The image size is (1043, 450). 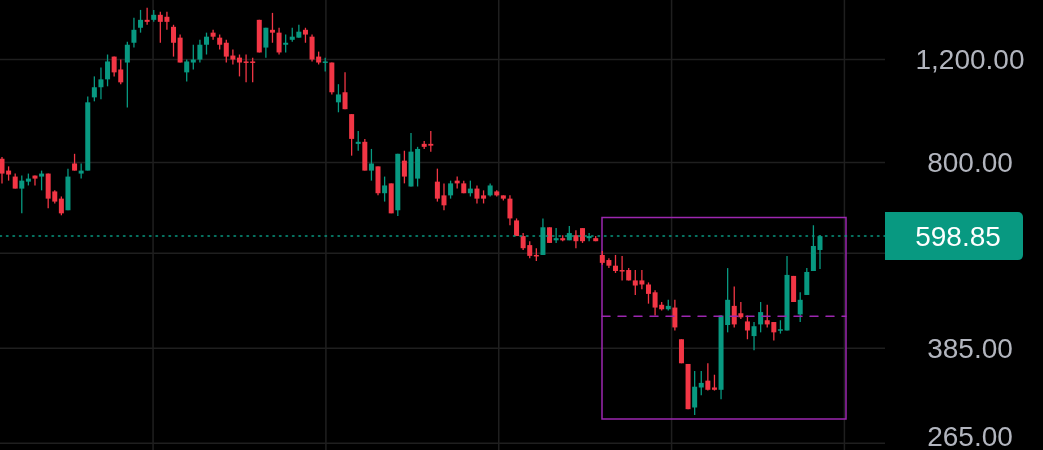 What do you see at coordinates (970, 349) in the screenshot?
I see `y-tick-label: 385.00` at bounding box center [970, 349].